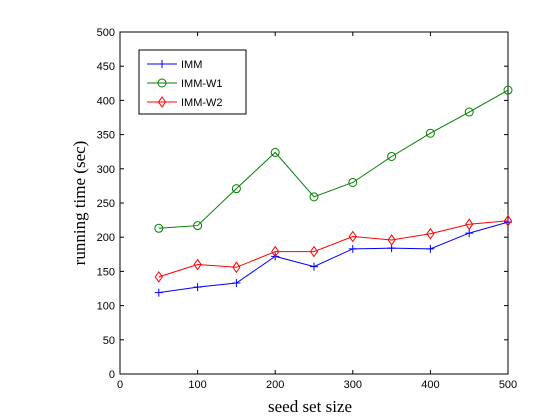 The image size is (560, 420). What do you see at coordinates (106, 272) in the screenshot?
I see `y-tick-label: 150` at bounding box center [106, 272].